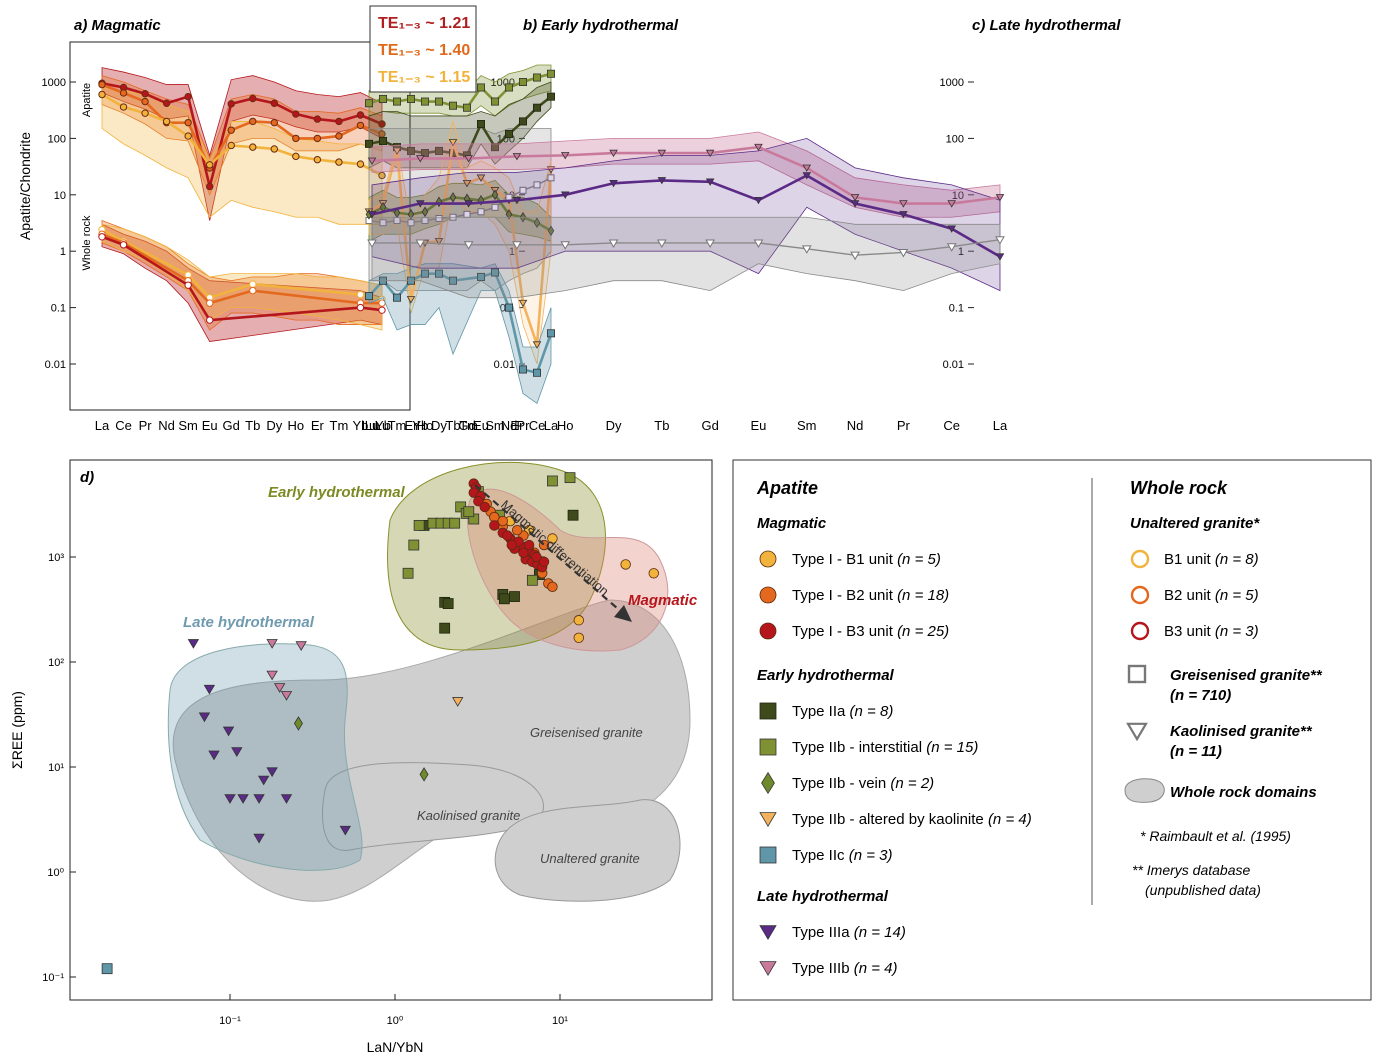 The width and height of the screenshot is (1378, 1061). What do you see at coordinates (826, 675) in the screenshot?
I see `legend-early-title: Early hydrothermal` at bounding box center [826, 675].